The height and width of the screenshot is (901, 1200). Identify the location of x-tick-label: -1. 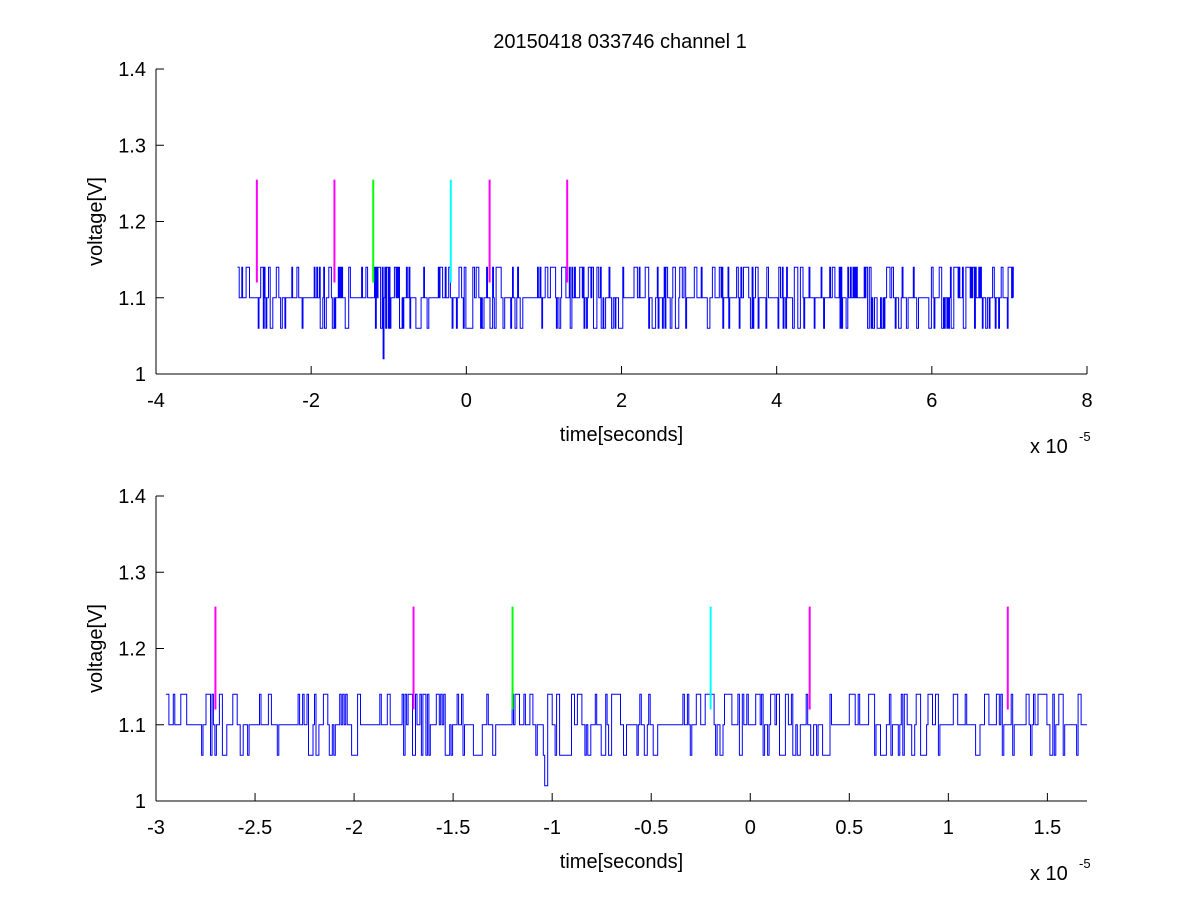
(552, 828).